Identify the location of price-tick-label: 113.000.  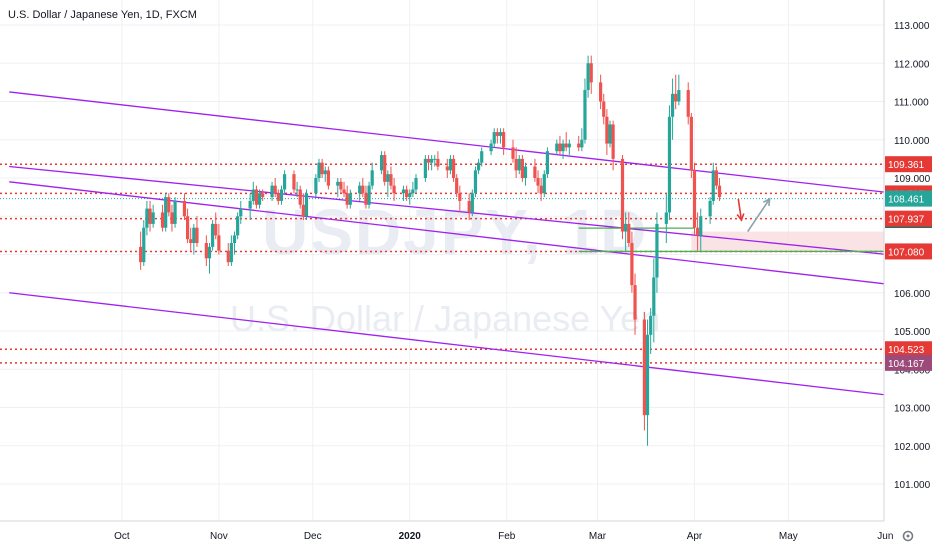
(912, 26).